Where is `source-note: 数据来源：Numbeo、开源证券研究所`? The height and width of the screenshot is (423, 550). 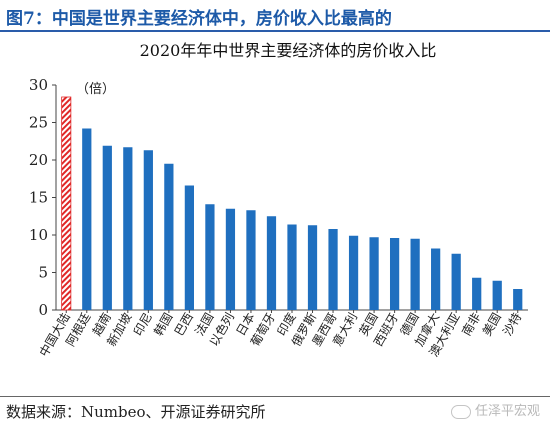
source-note: 数据来源：Numbeo、开源证券研究所 is located at coordinates (136, 412).